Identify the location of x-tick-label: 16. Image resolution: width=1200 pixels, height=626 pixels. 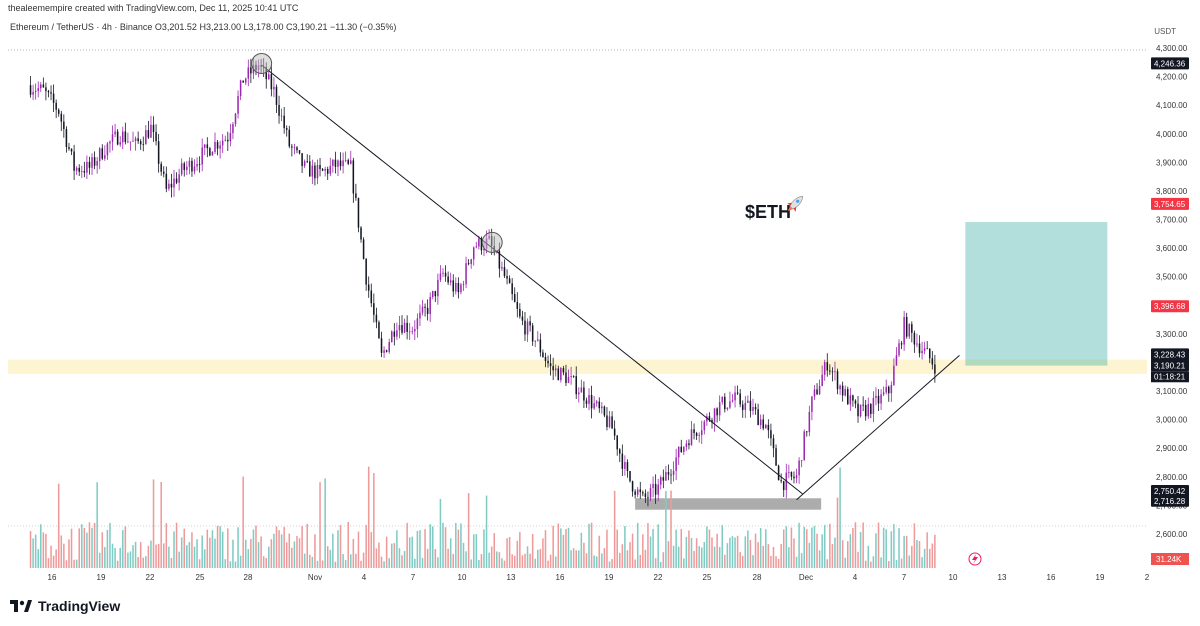
(1051, 577).